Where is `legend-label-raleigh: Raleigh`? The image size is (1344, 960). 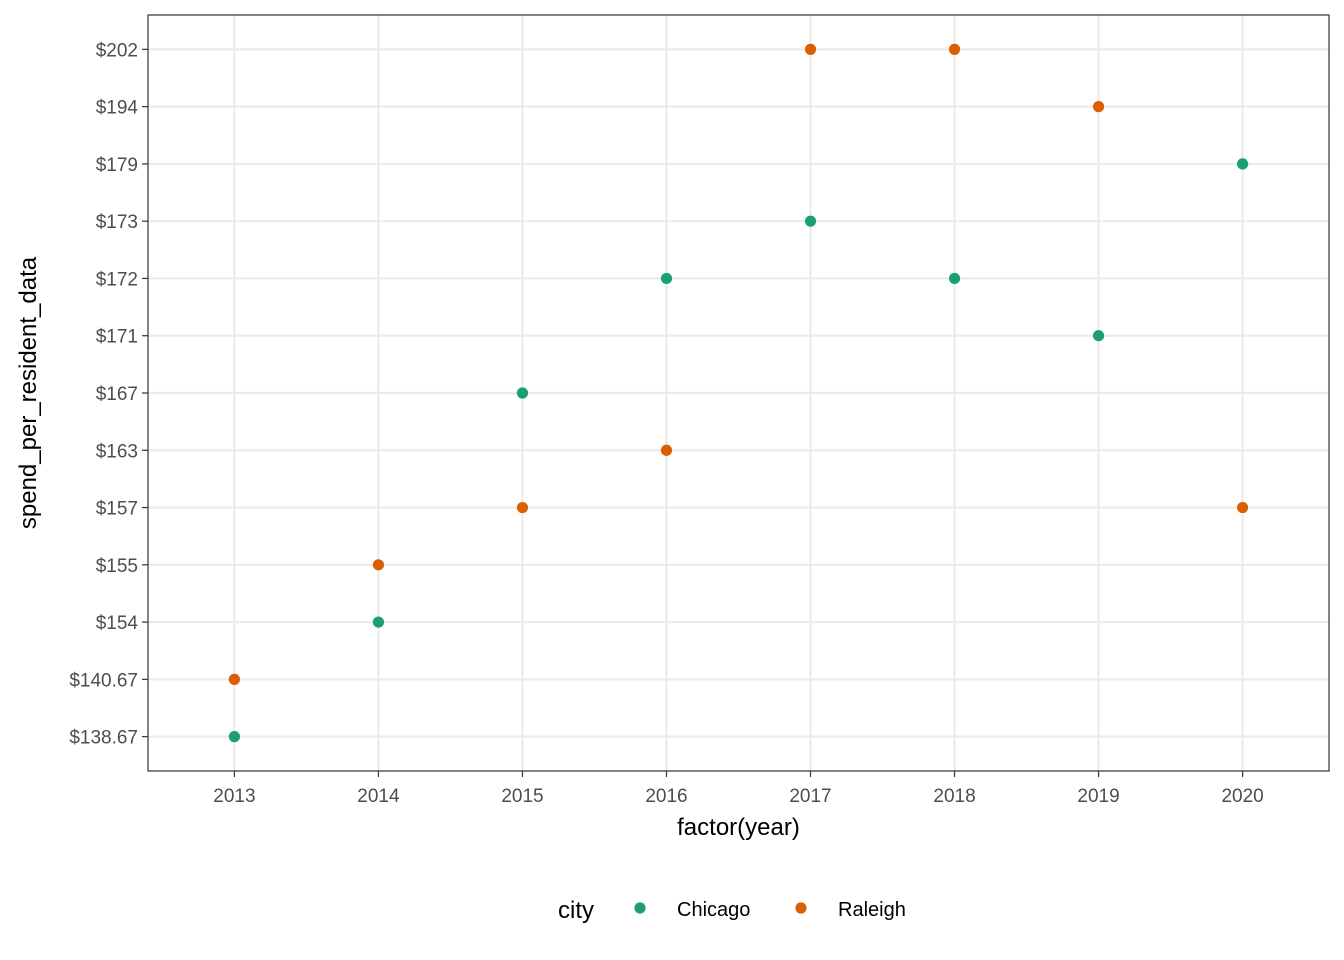 legend-label-raleigh: Raleigh is located at coordinates (872, 910).